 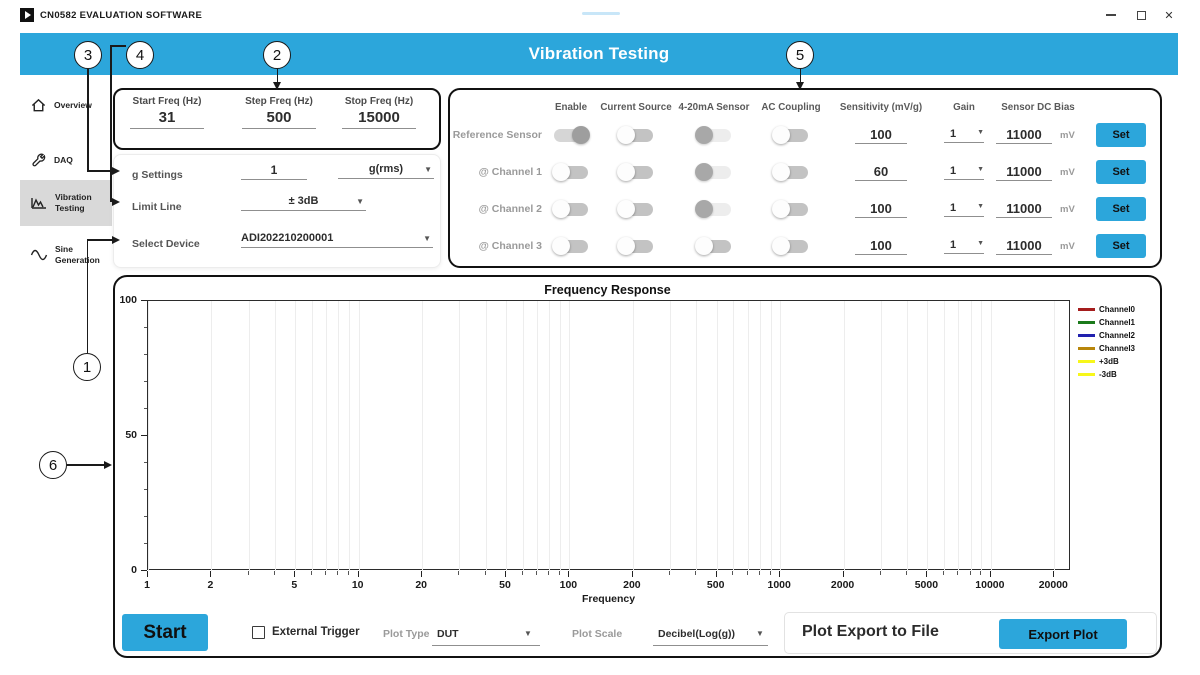 I want to click on minimize-button, so click(x=1111, y=15).